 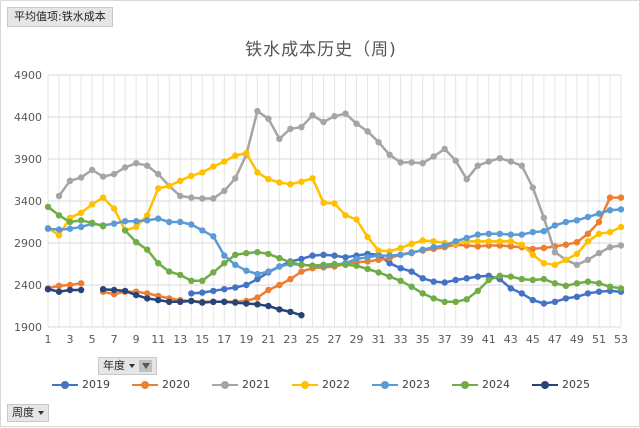 I want to click on legend-item-2022: 2022, so click(x=321, y=384).